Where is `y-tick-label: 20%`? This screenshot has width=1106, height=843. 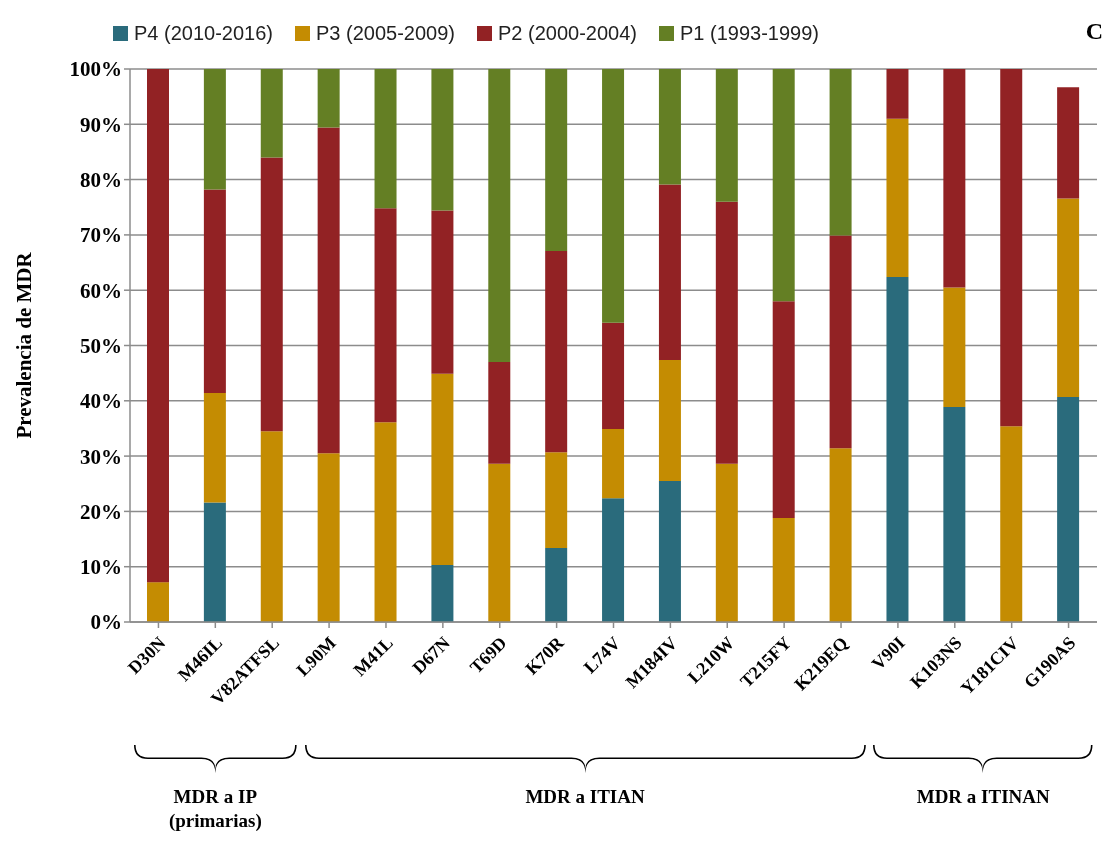
y-tick-label: 20% is located at coordinates (101, 511).